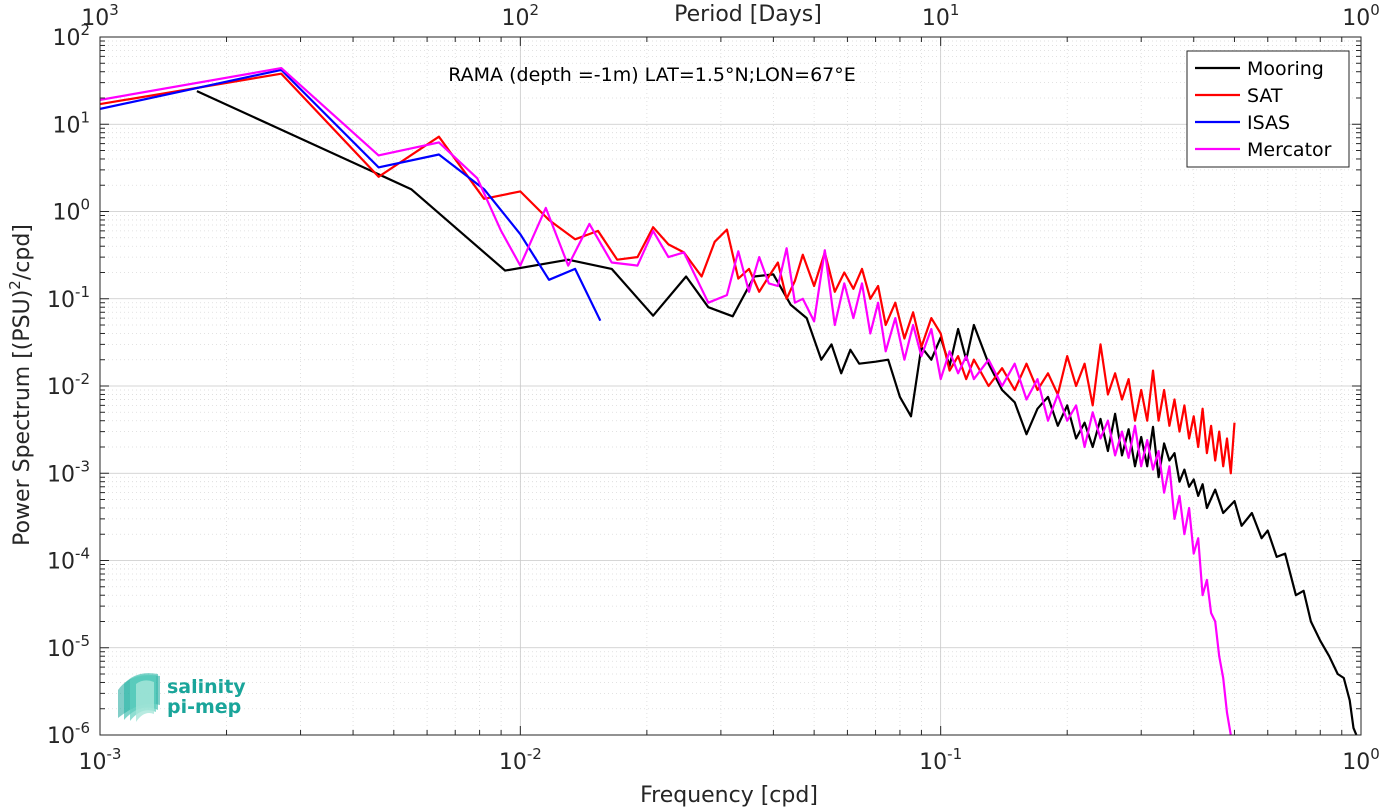 Image resolution: width=1383 pixels, height=809 pixels. Describe the element at coordinates (22, 252) in the screenshot. I see `y-axis-title-tail: /cpd]` at that location.